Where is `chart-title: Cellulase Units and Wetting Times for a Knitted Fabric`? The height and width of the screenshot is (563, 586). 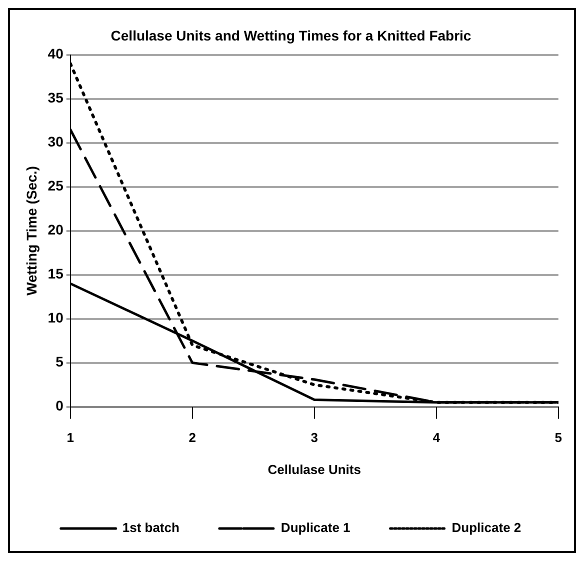
chart-title: Cellulase Units and Wetting Times for a Knitted Fabric is located at coordinates (291, 35).